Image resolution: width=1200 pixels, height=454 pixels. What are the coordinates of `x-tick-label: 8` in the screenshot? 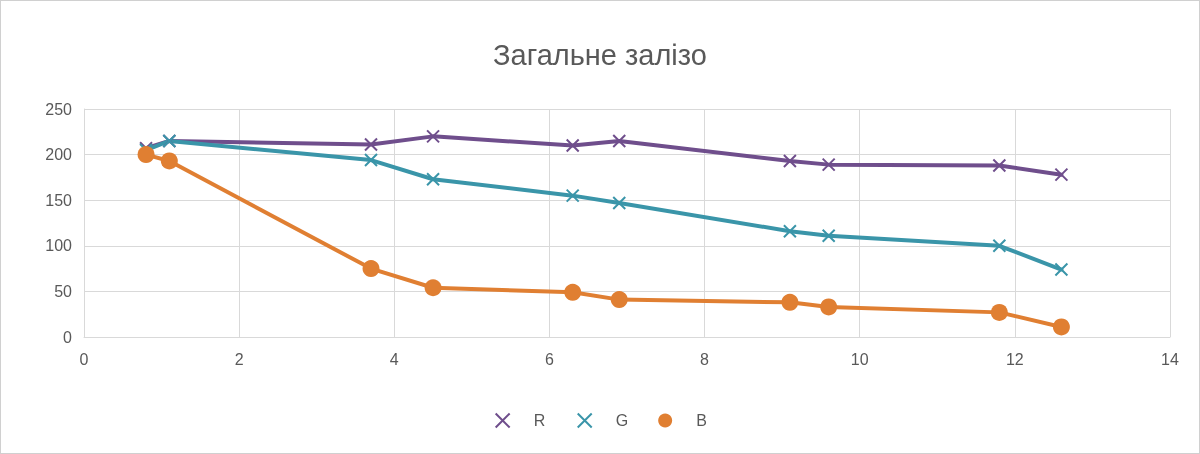 It's located at (705, 359).